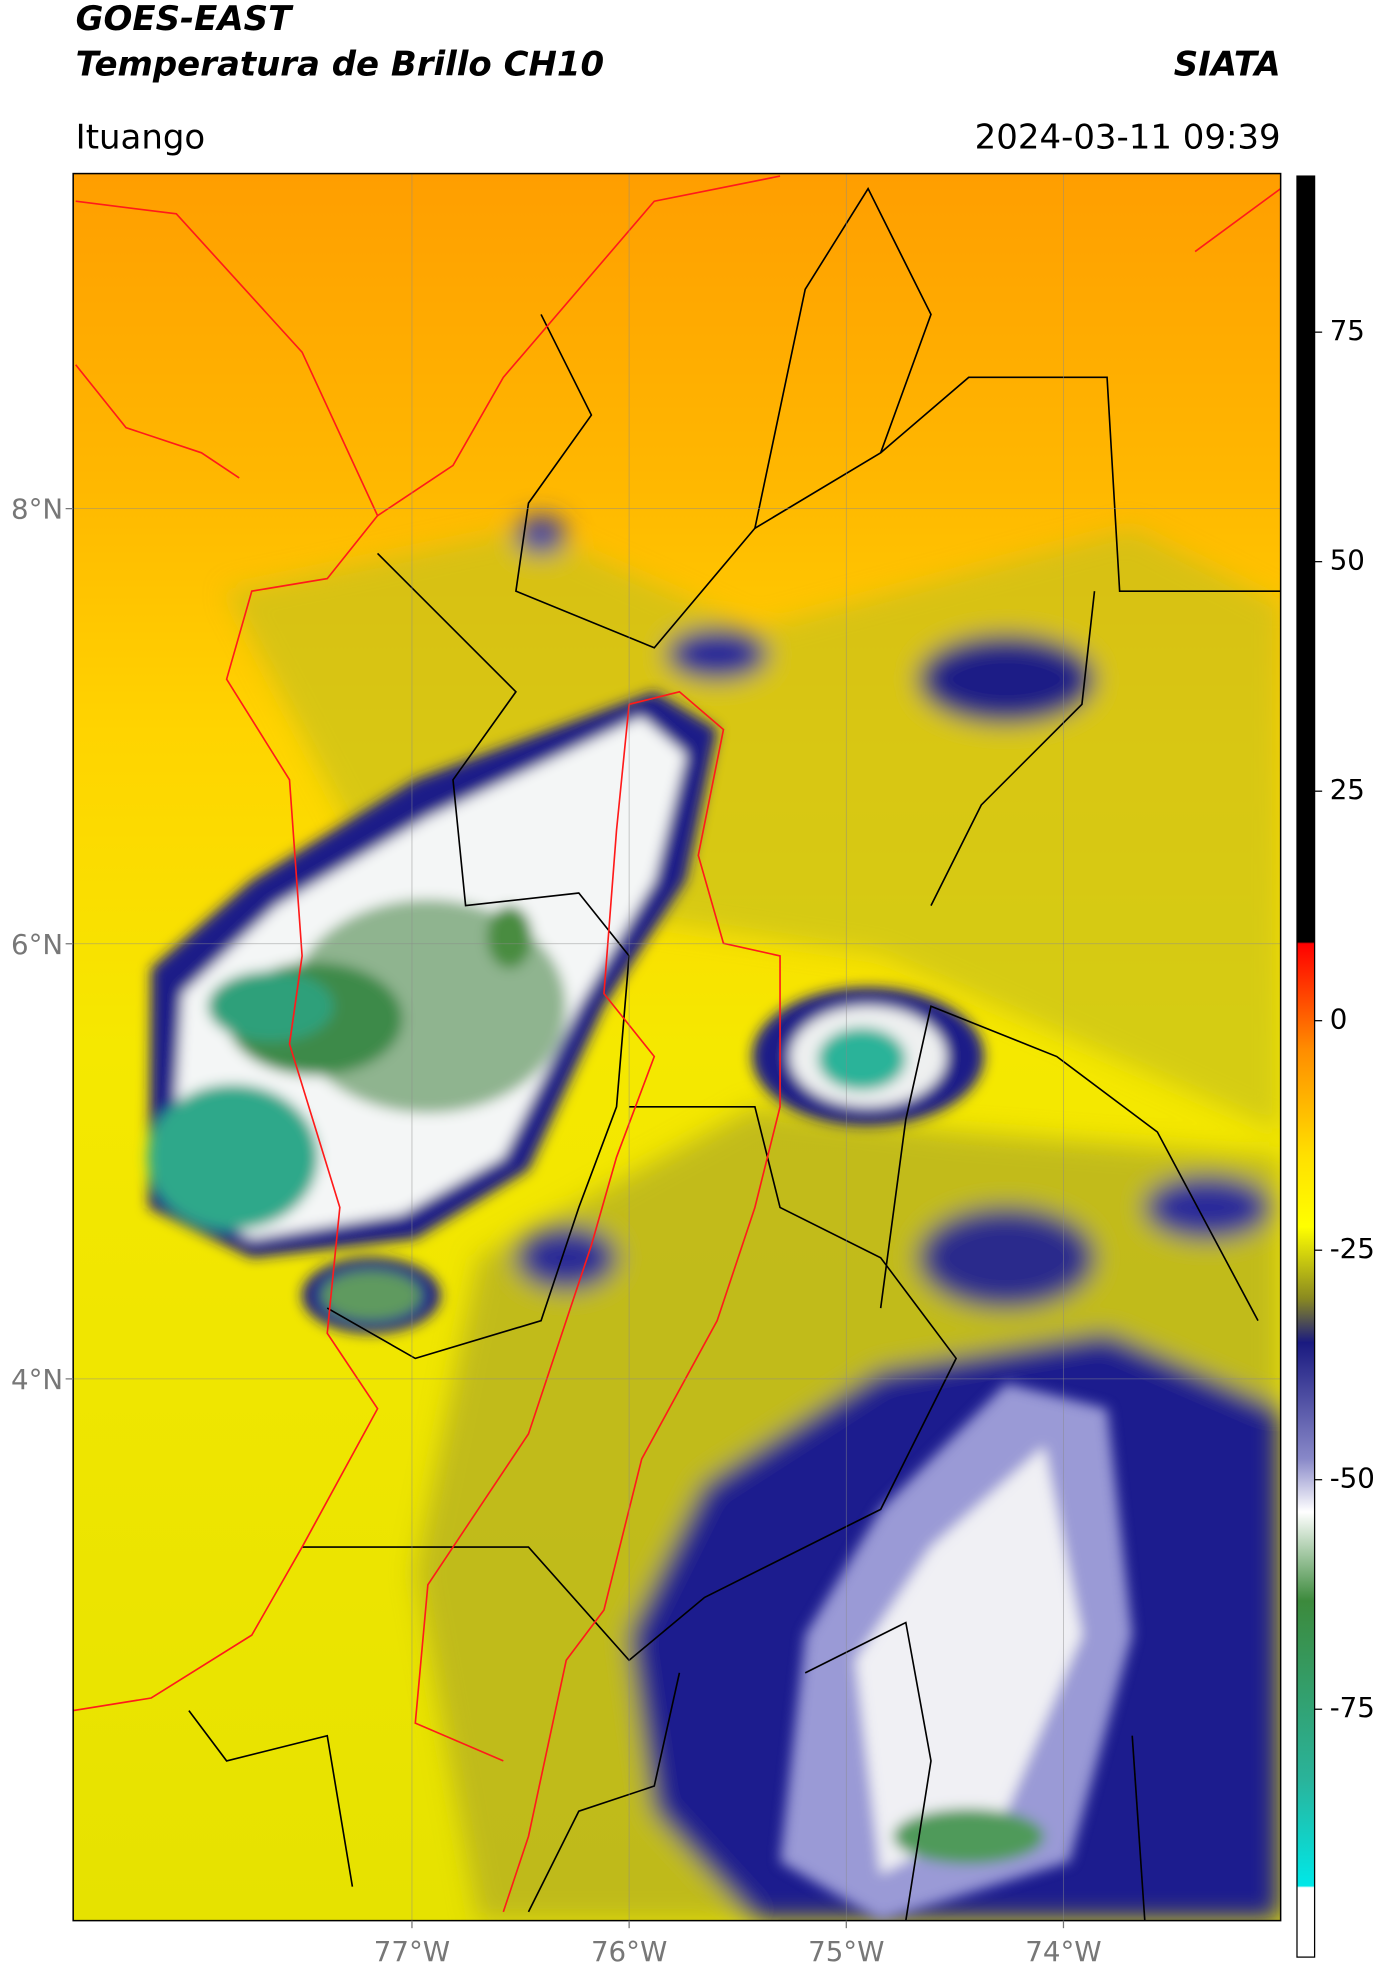  Describe the element at coordinates (37, 944) in the screenshot. I see `lat-tick-label: 6°N` at that location.